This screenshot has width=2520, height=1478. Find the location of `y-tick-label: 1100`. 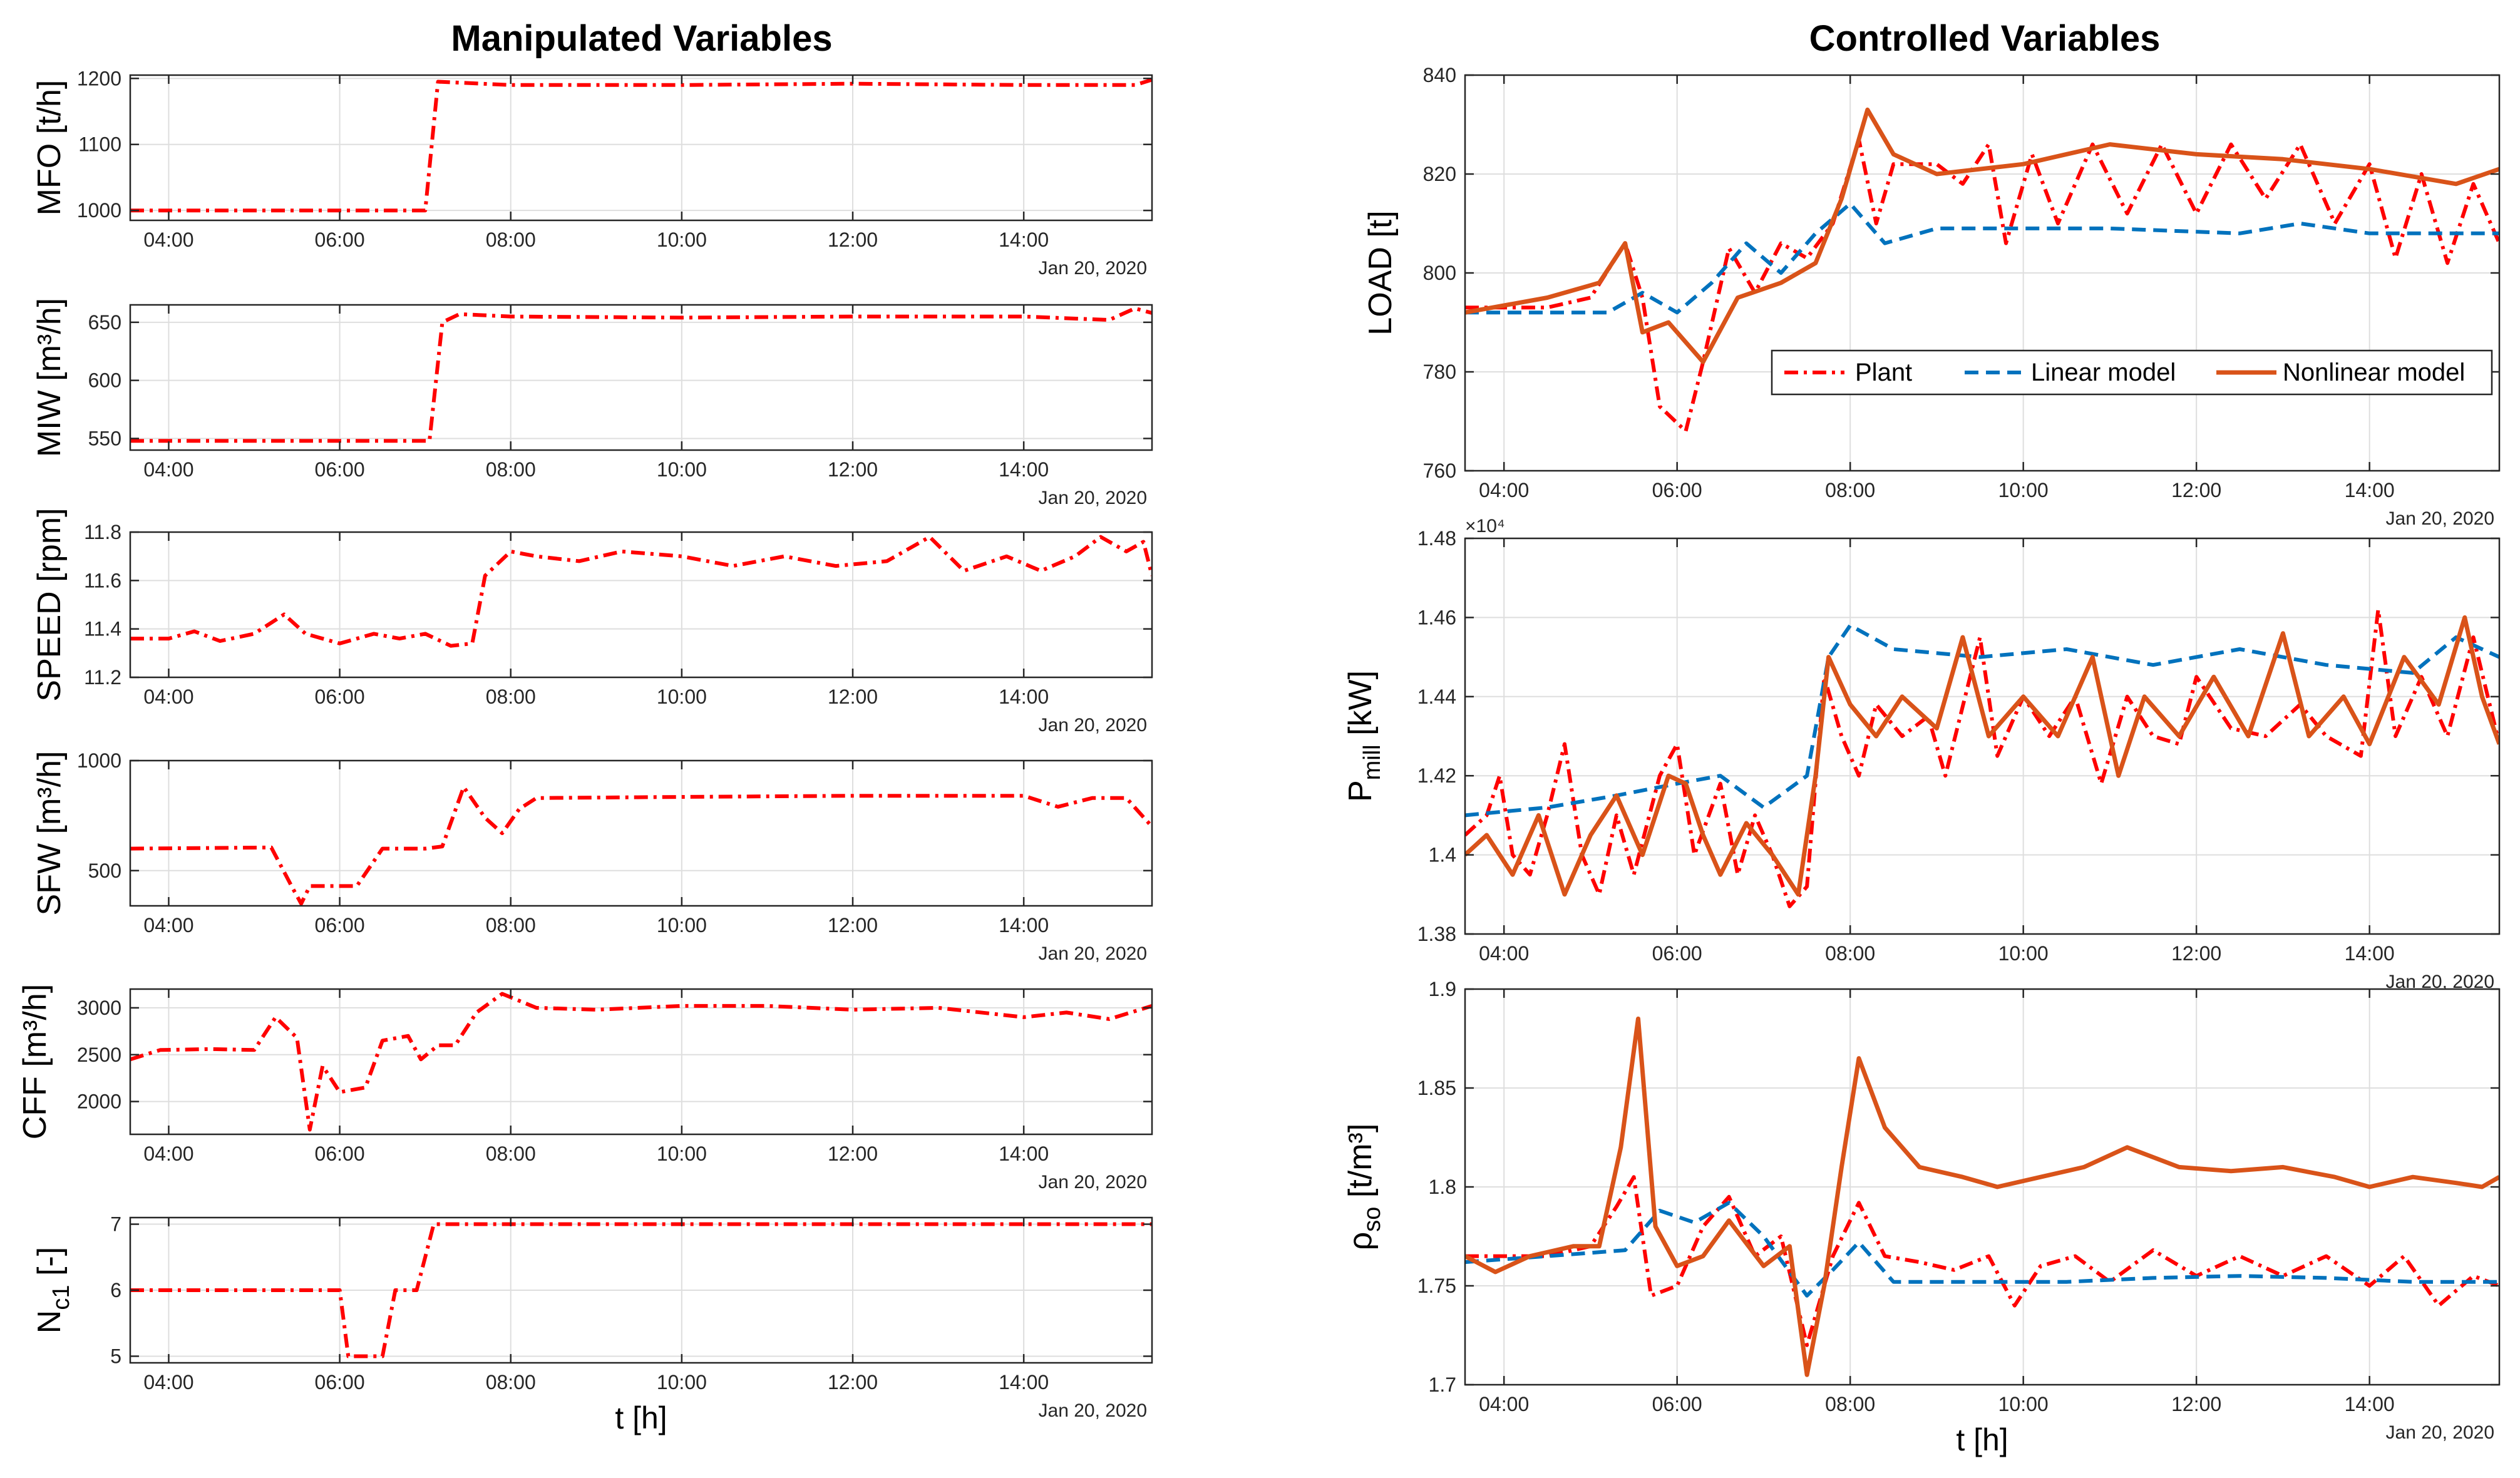

y-tick-label: 1100 is located at coordinates (100, 144).